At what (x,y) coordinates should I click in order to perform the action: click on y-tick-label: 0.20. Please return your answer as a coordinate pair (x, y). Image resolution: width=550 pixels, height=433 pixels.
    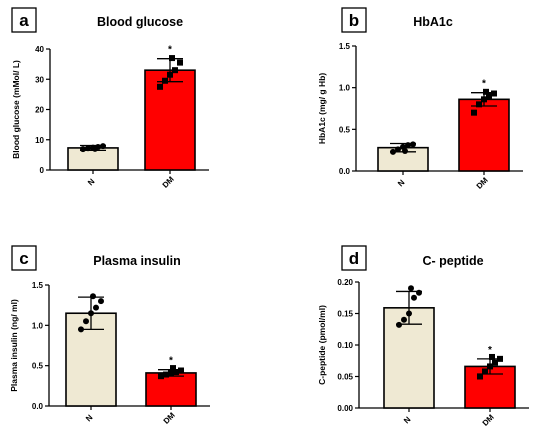
    Looking at the image, I should click on (345, 282).